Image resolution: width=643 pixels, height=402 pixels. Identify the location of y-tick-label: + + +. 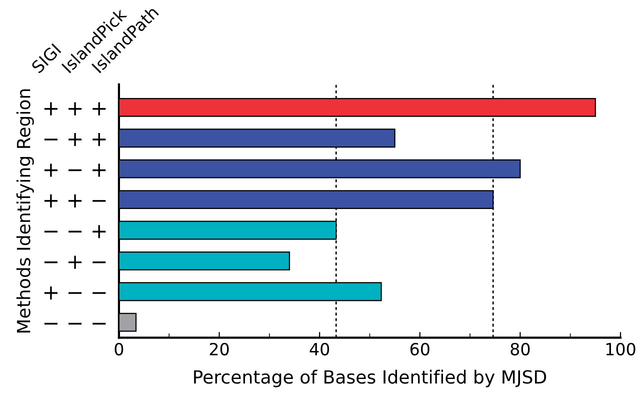
(75, 109).